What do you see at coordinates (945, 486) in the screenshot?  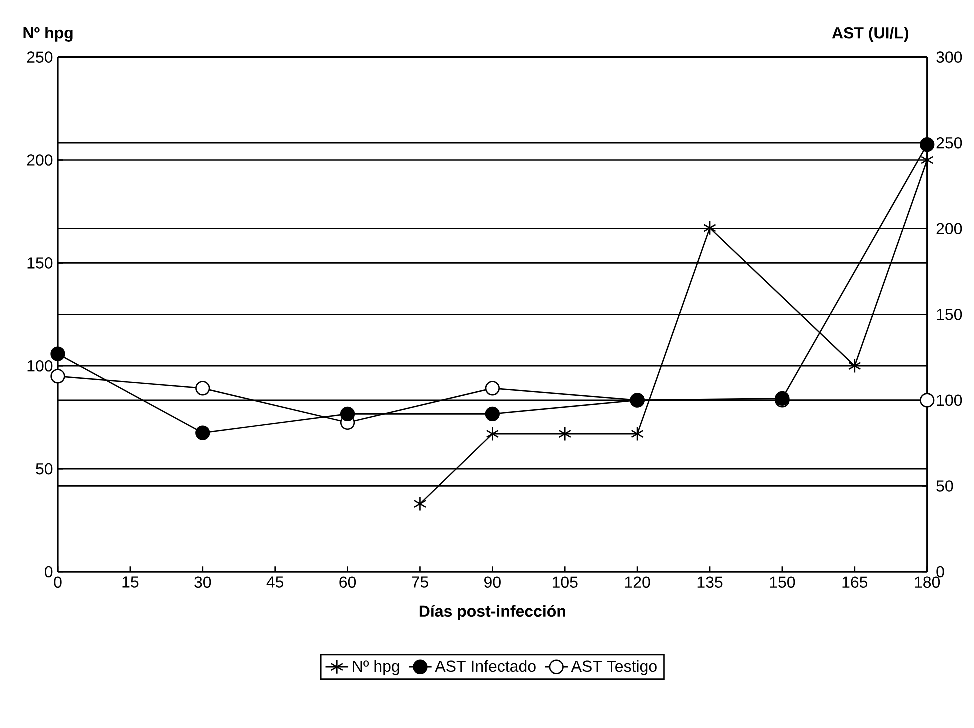 I see `y2-tick-label: 50` at bounding box center [945, 486].